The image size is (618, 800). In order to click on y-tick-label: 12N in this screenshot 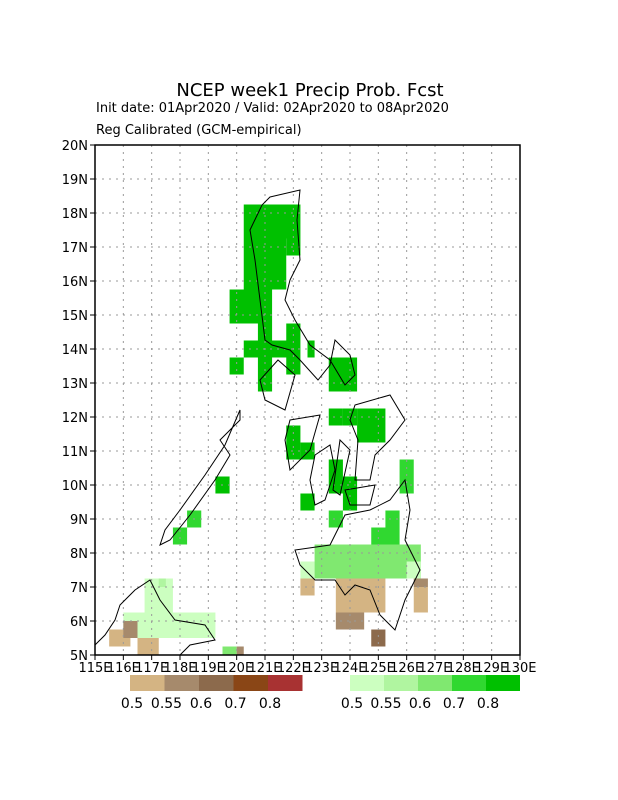, I will do `click(75, 418)`.